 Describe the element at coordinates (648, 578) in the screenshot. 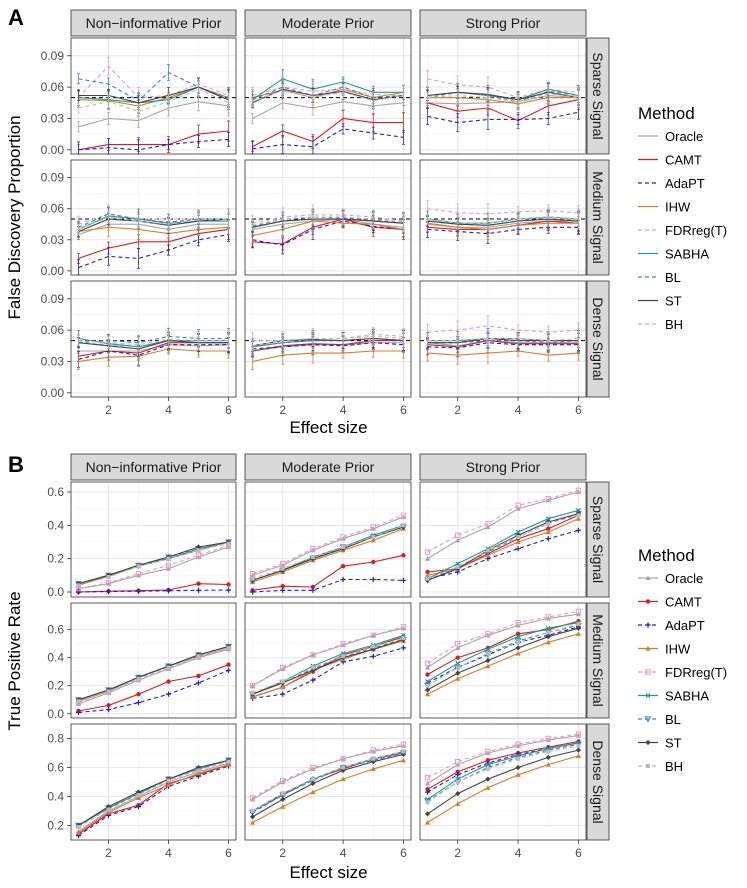

I see `legend-key-marker` at that location.